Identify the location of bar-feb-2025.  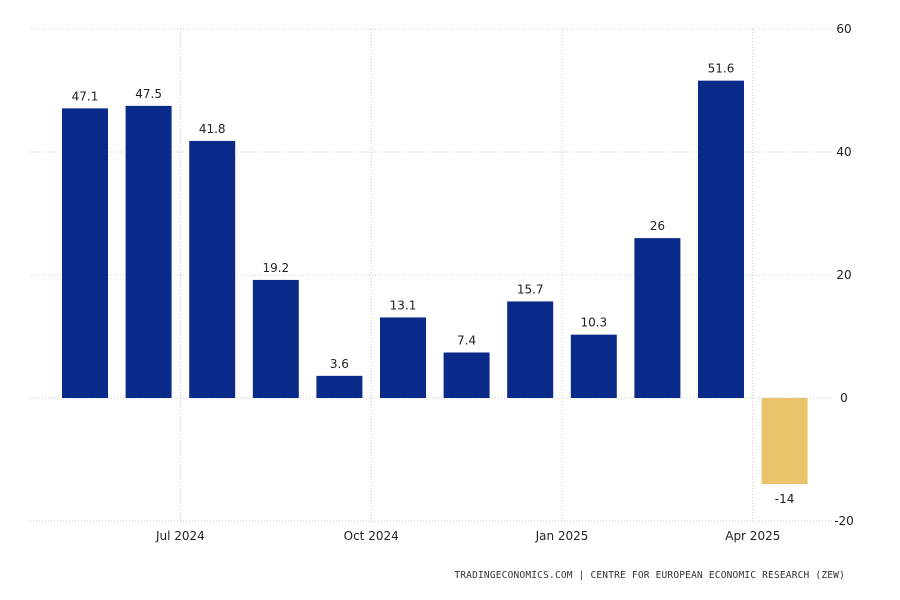
(657, 318).